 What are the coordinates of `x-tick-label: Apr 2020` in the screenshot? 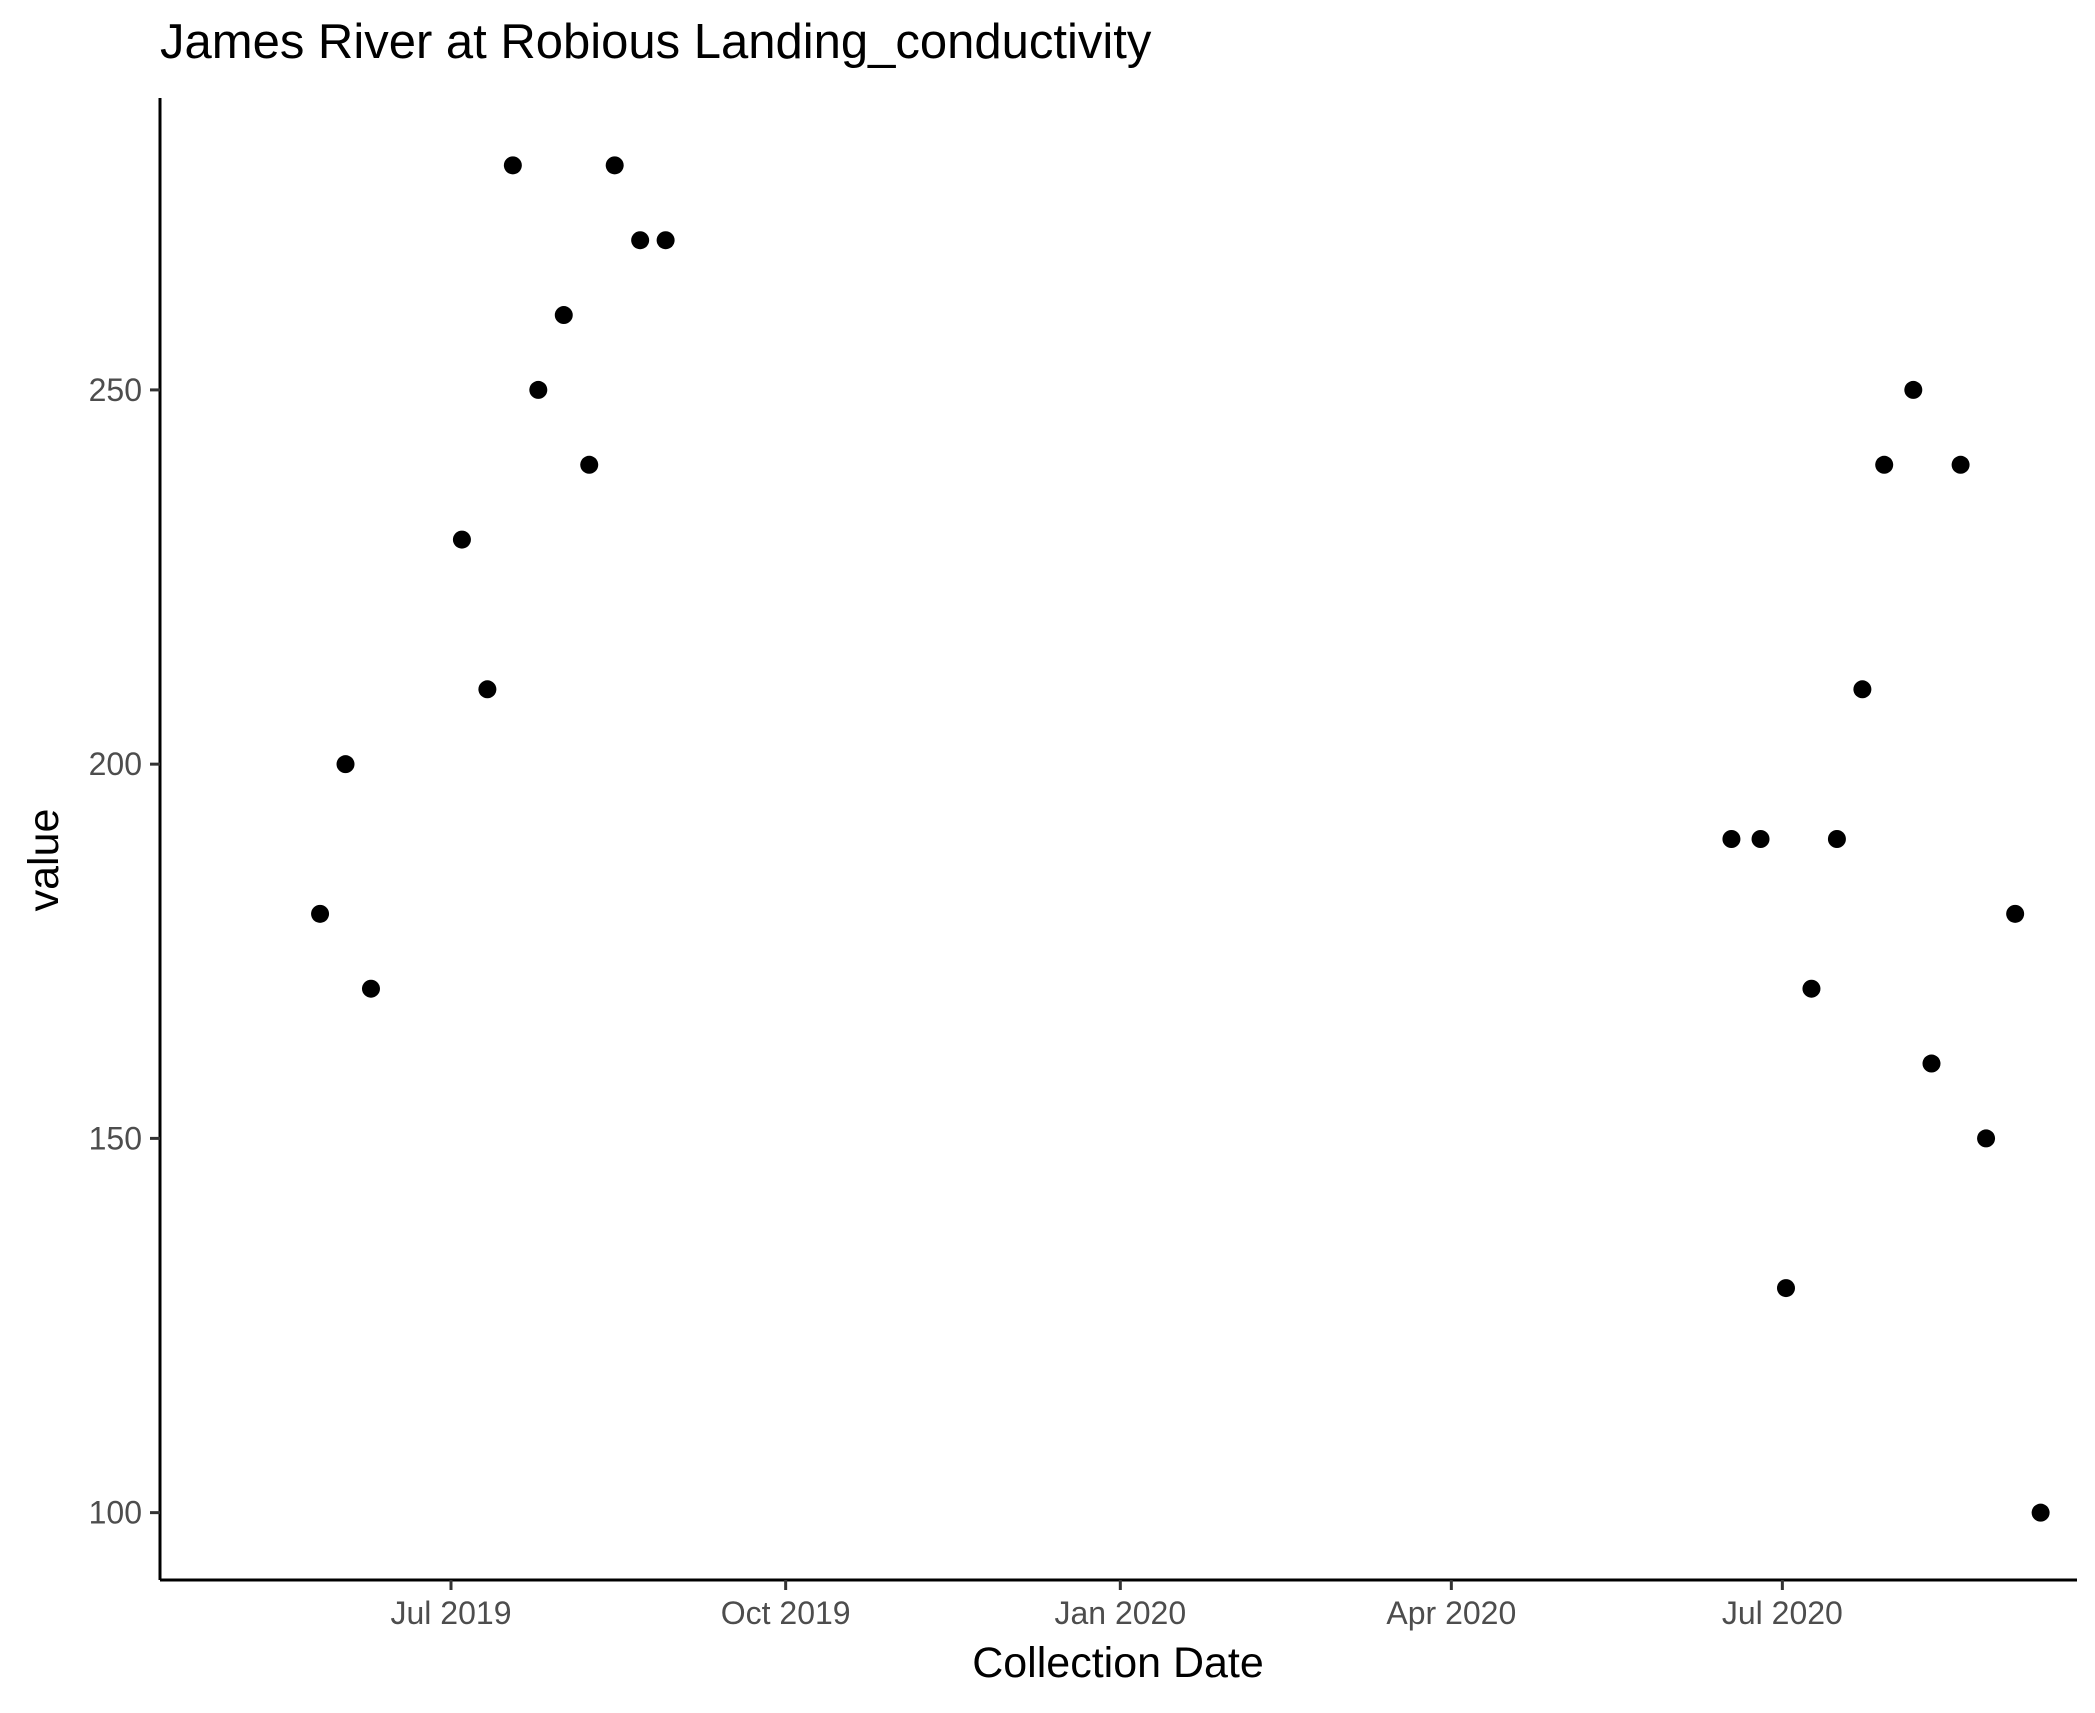 It's located at (1451, 1613).